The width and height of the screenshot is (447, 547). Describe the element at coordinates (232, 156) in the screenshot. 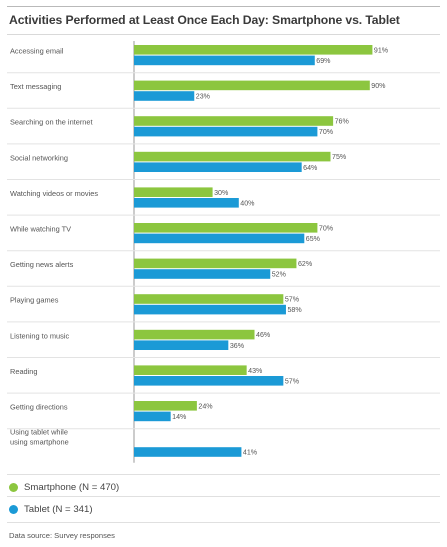

I see `bar-smartphone-social-networking` at that location.